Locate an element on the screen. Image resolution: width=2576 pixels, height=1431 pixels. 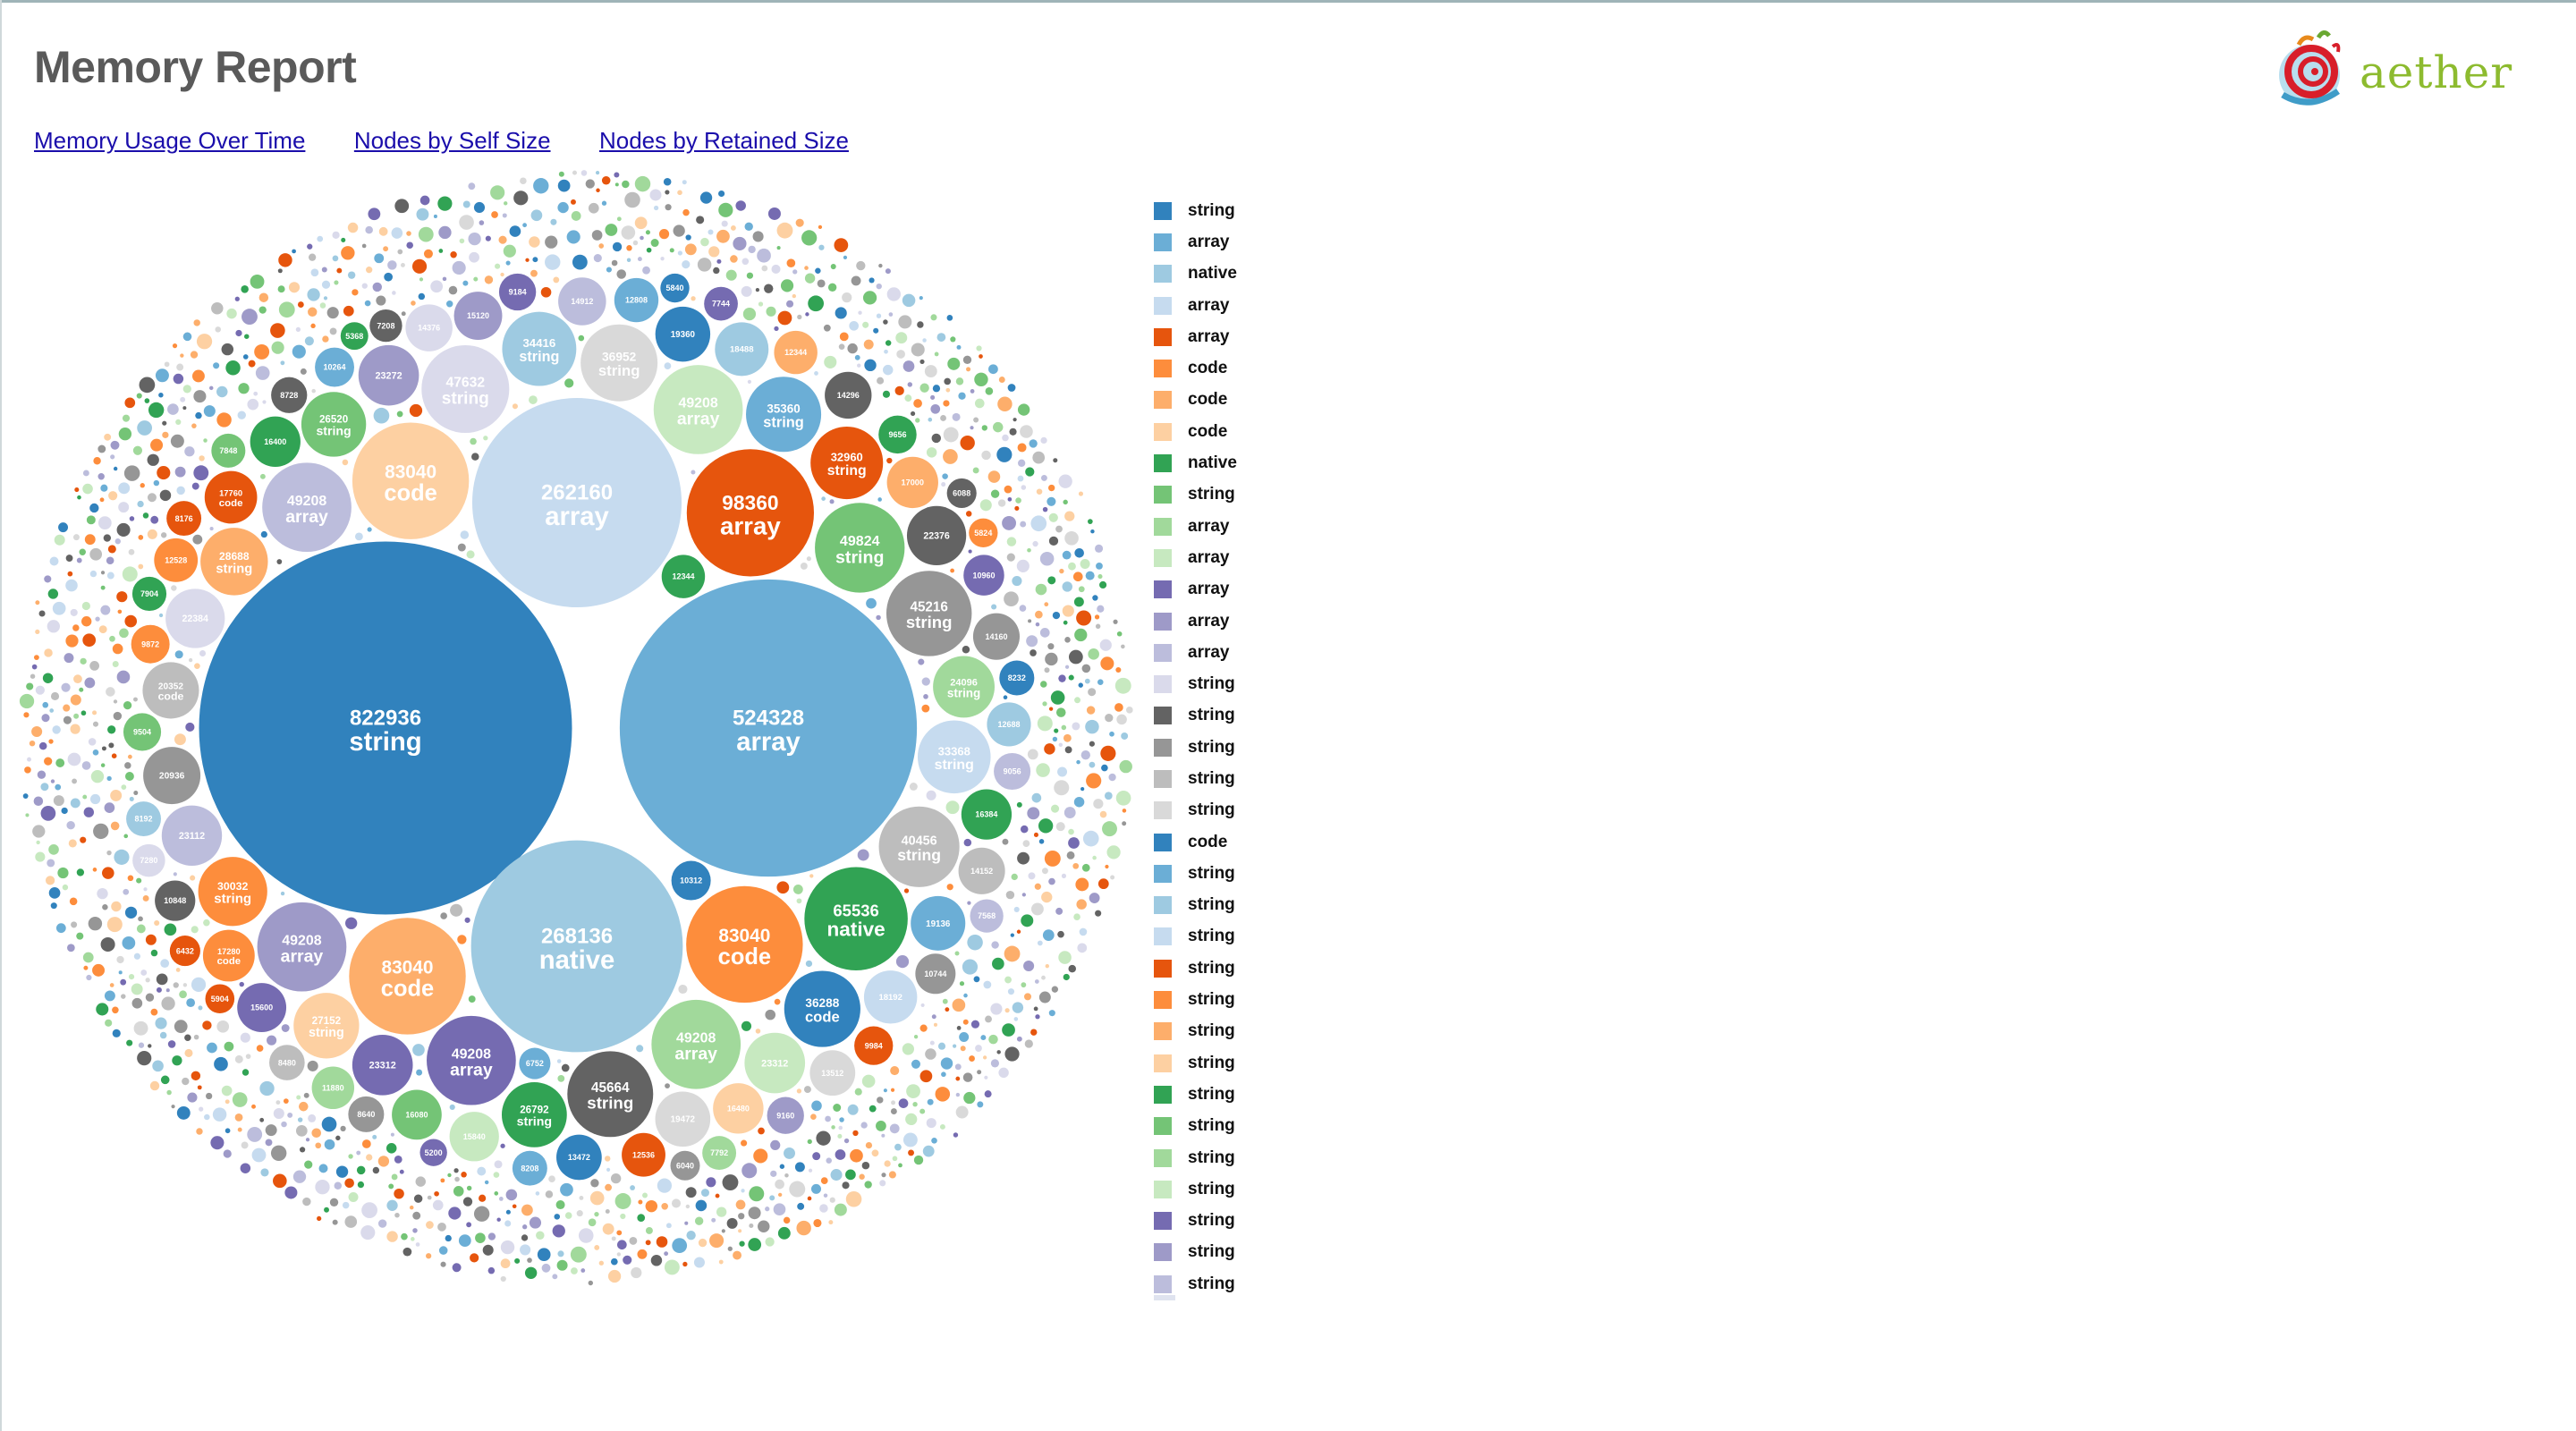
bubble-node: 14296 is located at coordinates (848, 396).